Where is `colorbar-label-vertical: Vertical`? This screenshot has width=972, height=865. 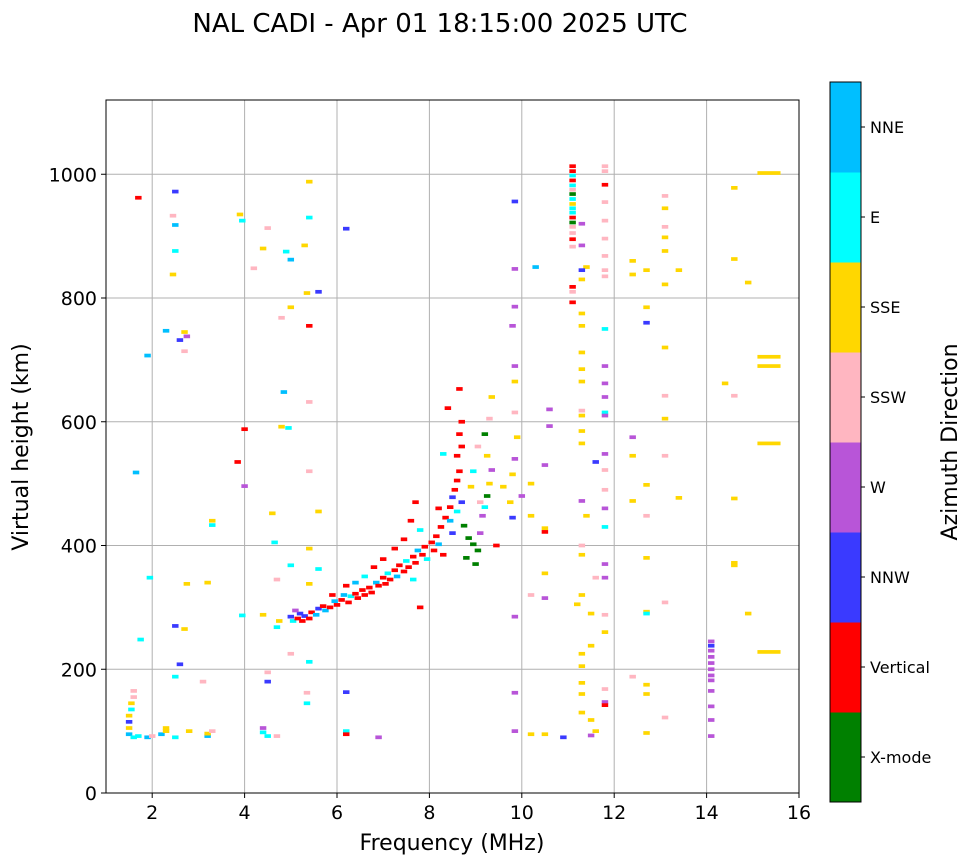 colorbar-label-vertical: Vertical is located at coordinates (900, 667).